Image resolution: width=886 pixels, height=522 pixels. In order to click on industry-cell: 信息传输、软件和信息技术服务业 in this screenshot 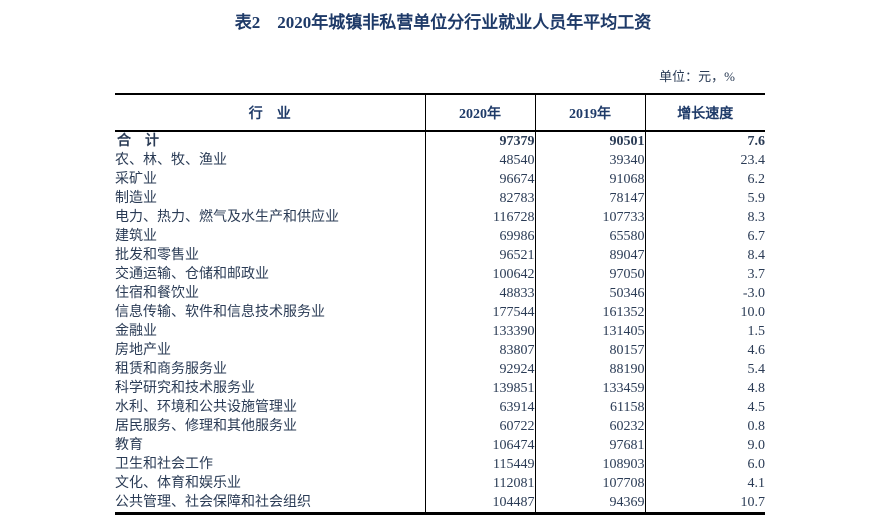, I will do `click(220, 312)`.